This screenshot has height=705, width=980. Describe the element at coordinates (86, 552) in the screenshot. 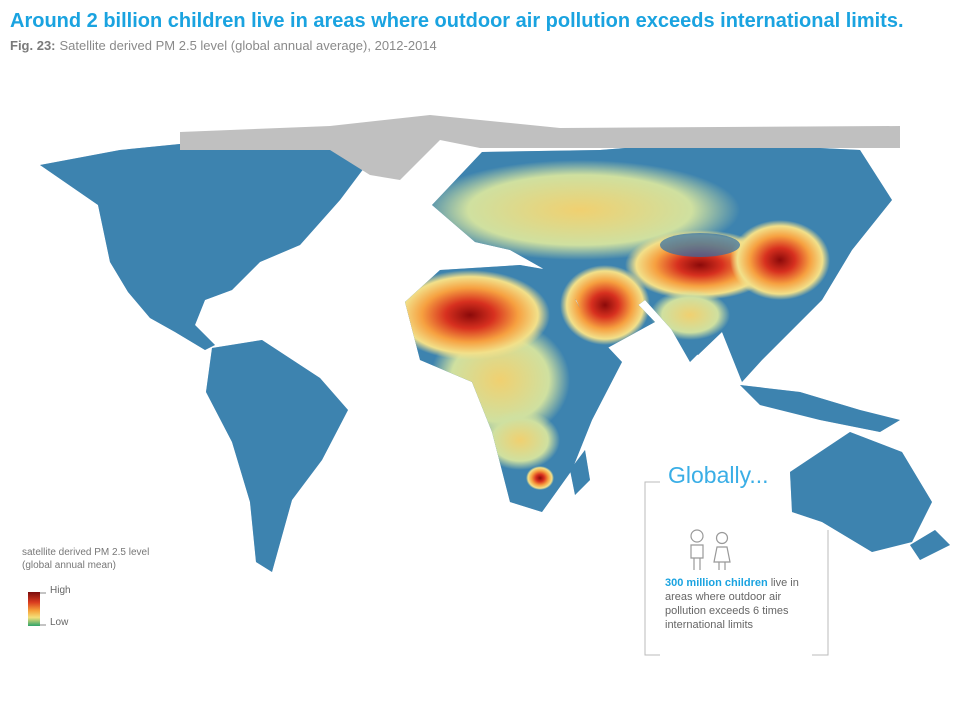

I see `legend-title-line: satellite derived PM 2.5 level` at that location.